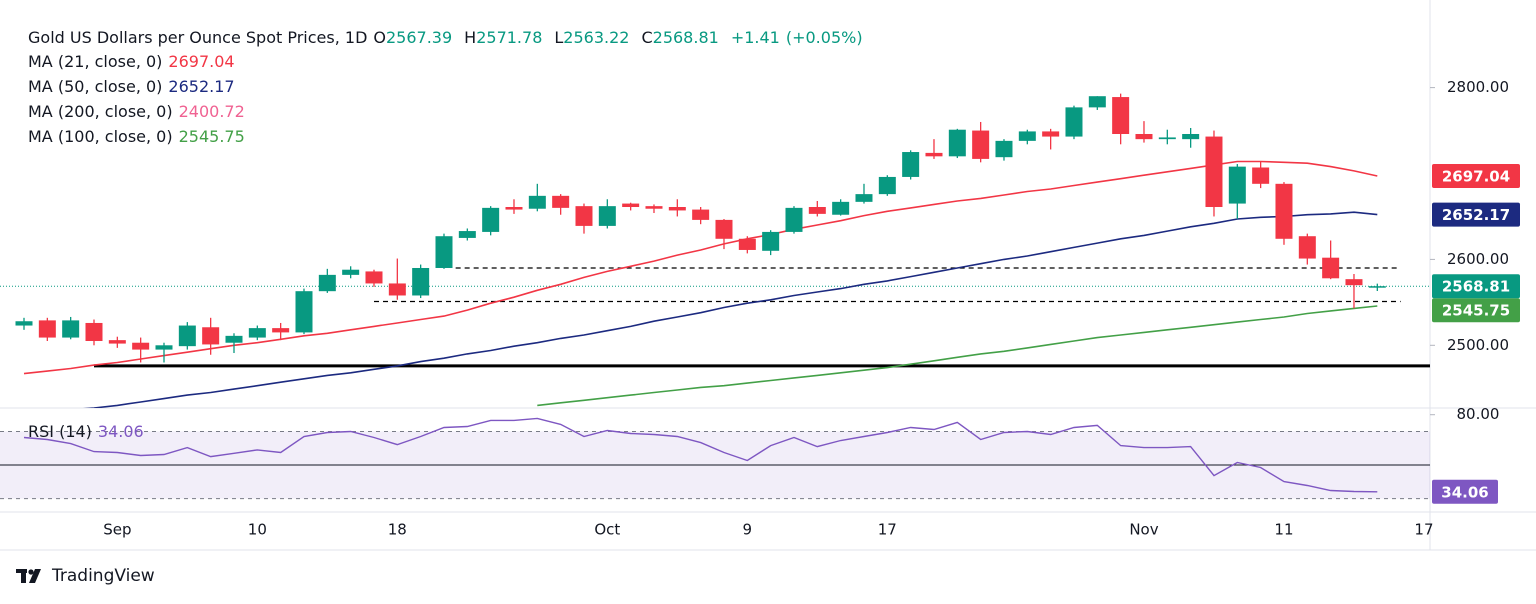  What do you see at coordinates (95, 86) in the screenshot?
I see `ma-name: MA (50, close, 0)` at bounding box center [95, 86].